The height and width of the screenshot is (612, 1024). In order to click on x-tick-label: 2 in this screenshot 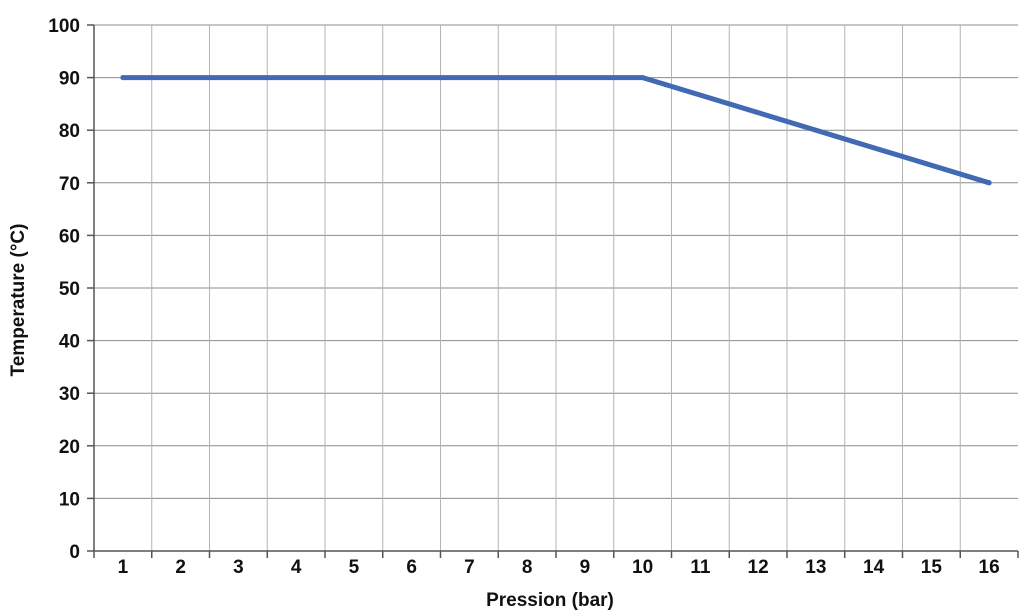, I will do `click(180, 567)`.